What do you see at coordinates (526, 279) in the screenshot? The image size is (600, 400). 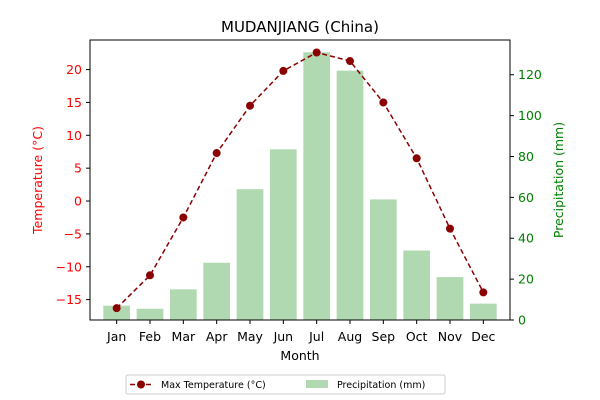 I see `y-right-tick-label: 20` at bounding box center [526, 279].